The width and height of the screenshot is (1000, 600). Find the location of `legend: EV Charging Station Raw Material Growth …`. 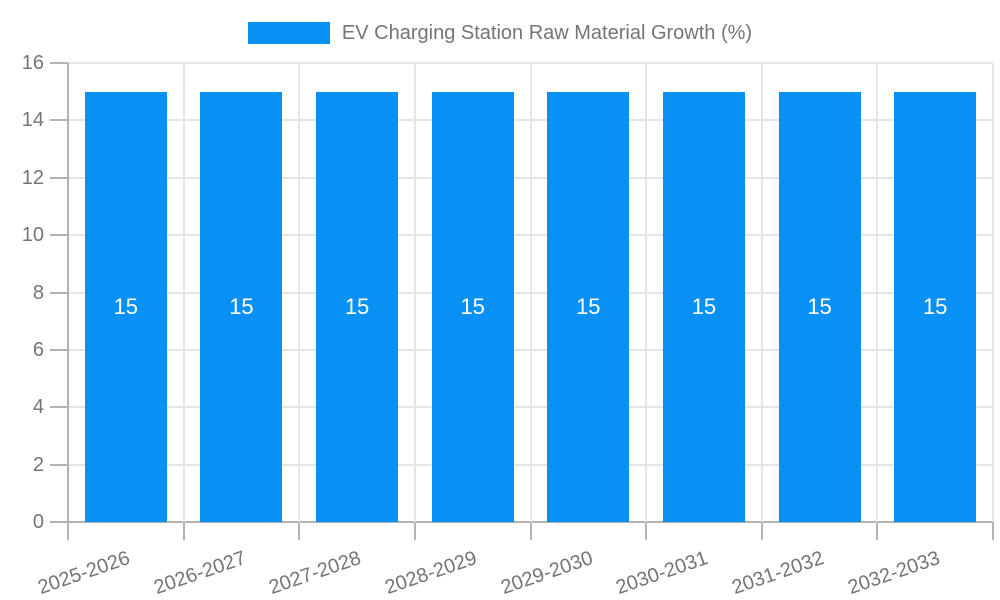

legend: EV Charging Station Raw Material Growth … is located at coordinates (500, 33).